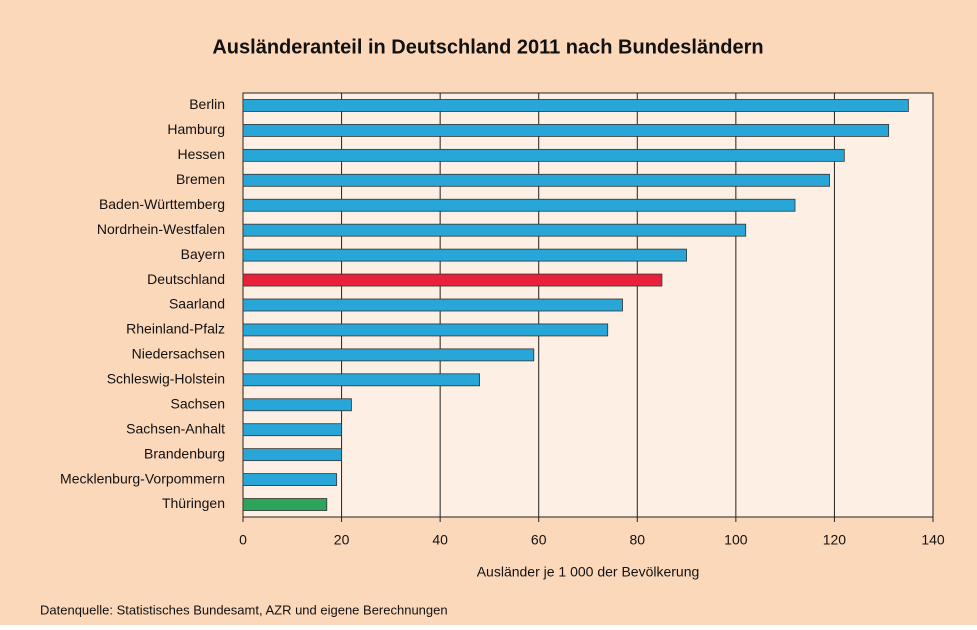  What do you see at coordinates (196, 129) in the screenshot?
I see `y-tick-label: Hamburg` at bounding box center [196, 129].